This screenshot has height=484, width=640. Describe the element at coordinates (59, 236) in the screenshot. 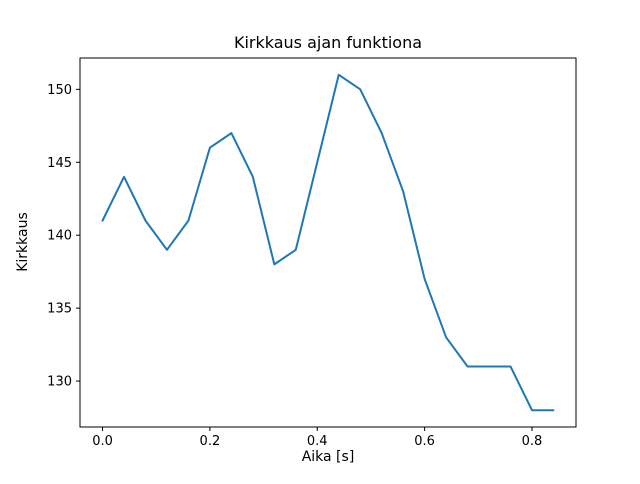

I see `y-tick-label: 140` at that location.